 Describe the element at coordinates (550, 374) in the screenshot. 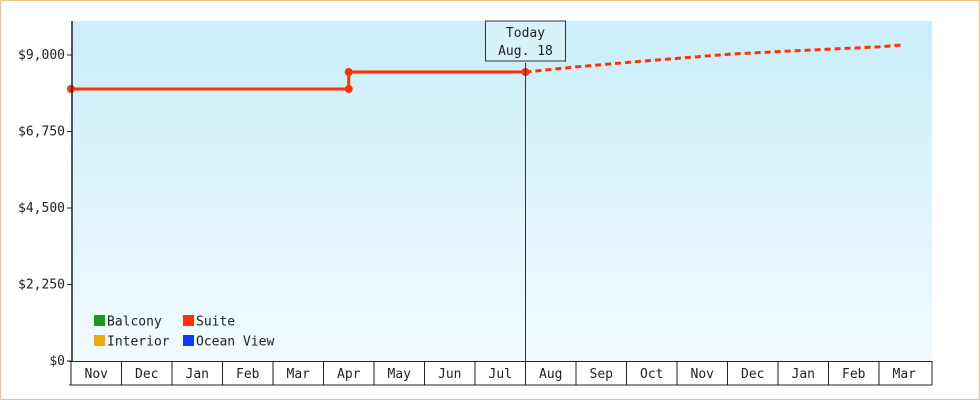

I see `x-tick-label: Aug` at that location.